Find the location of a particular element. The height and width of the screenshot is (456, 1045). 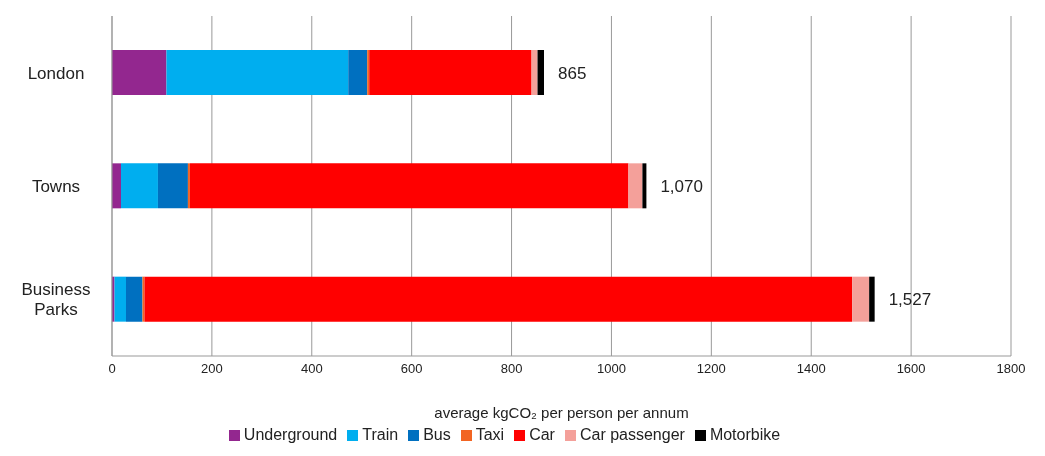

legend-label: Bus is located at coordinates (437, 434).